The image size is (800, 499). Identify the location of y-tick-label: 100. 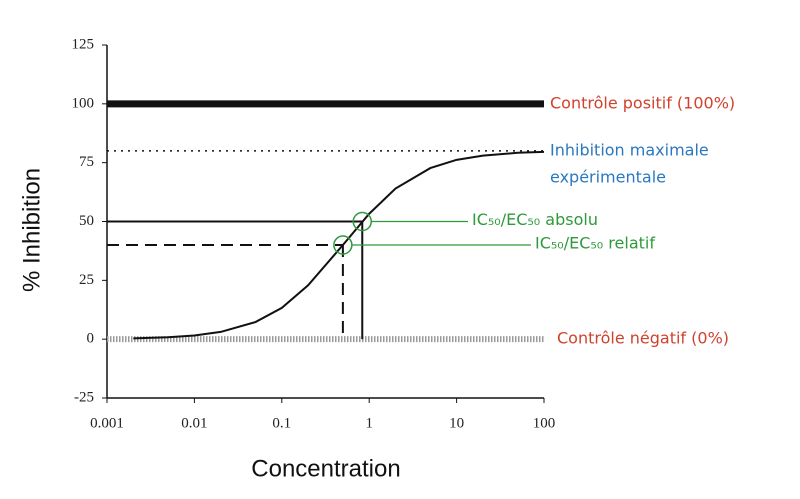
(83, 103).